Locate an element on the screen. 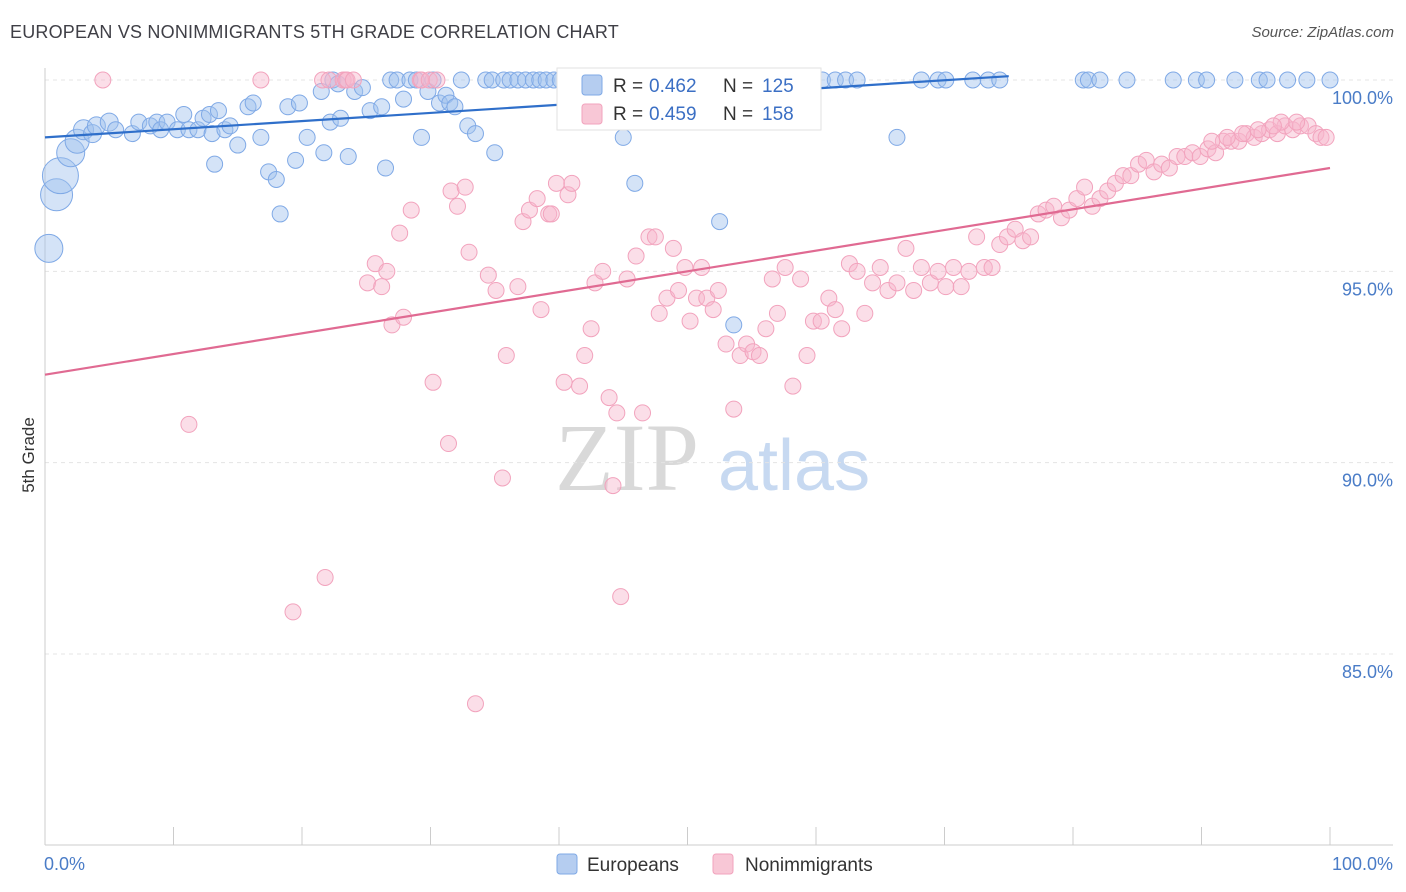 Image resolution: width=1406 pixels, height=892 pixels. legend-r-value-nonimmigrants: 0.459 is located at coordinates (673, 114).